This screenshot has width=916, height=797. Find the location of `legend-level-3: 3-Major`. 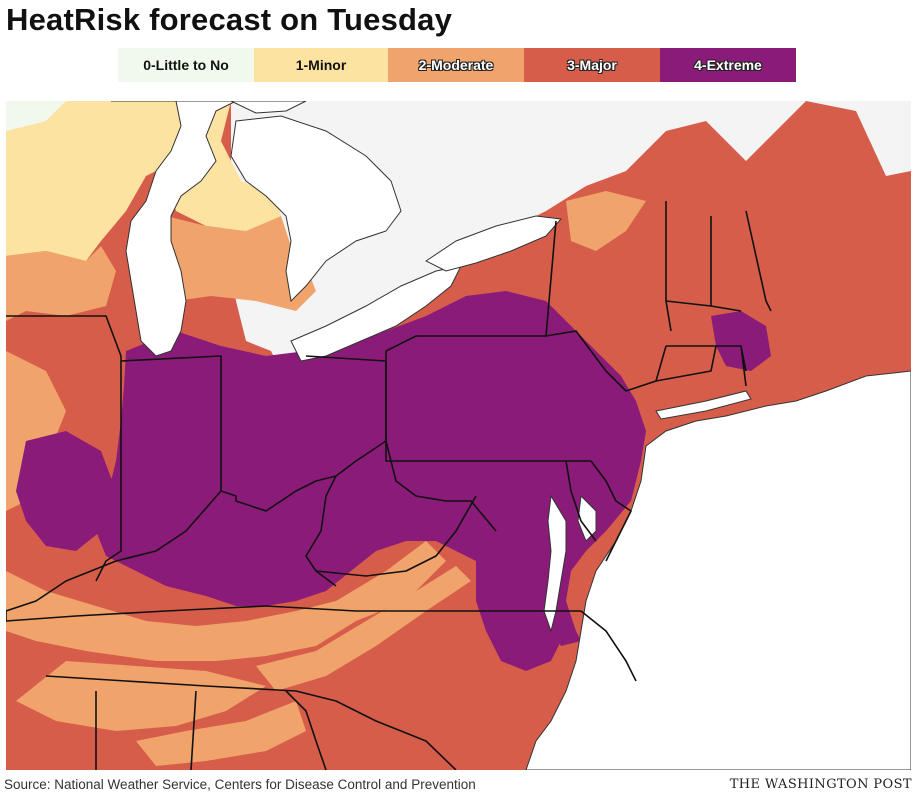

legend-level-3: 3-Major is located at coordinates (592, 65).